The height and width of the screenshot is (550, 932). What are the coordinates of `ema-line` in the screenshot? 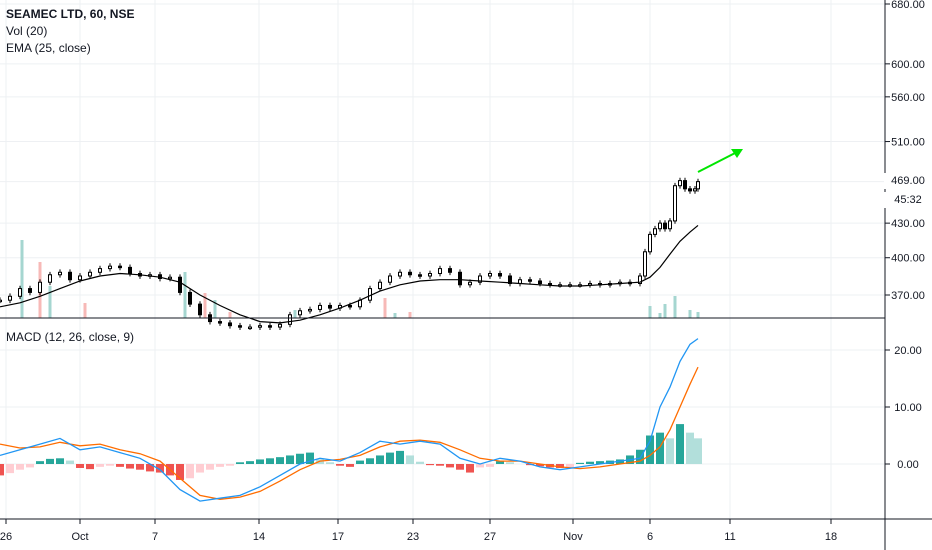 It's located at (349, 274).